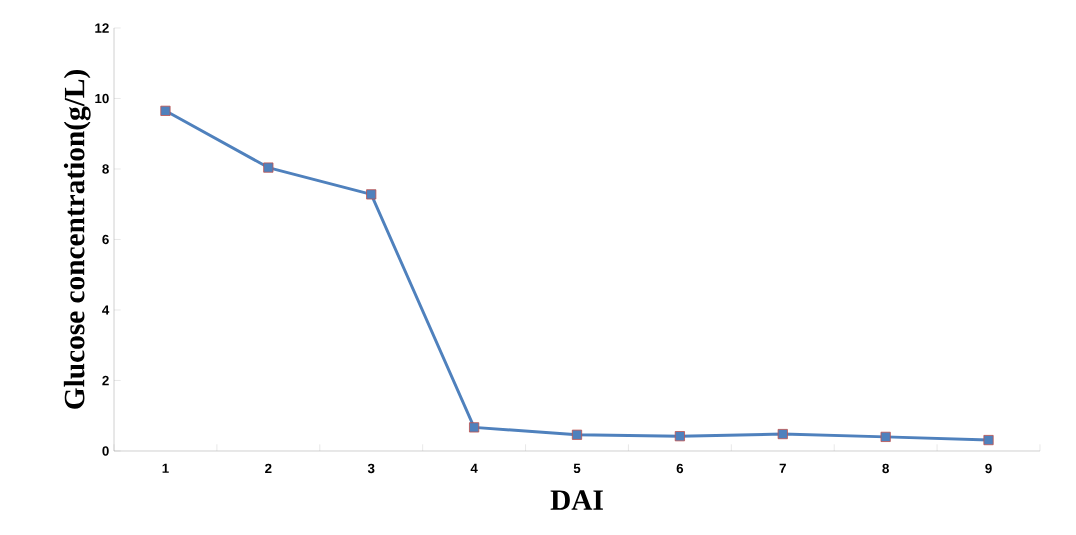 This screenshot has width=1076, height=535. I want to click on x-tick-label: 5, so click(577, 468).